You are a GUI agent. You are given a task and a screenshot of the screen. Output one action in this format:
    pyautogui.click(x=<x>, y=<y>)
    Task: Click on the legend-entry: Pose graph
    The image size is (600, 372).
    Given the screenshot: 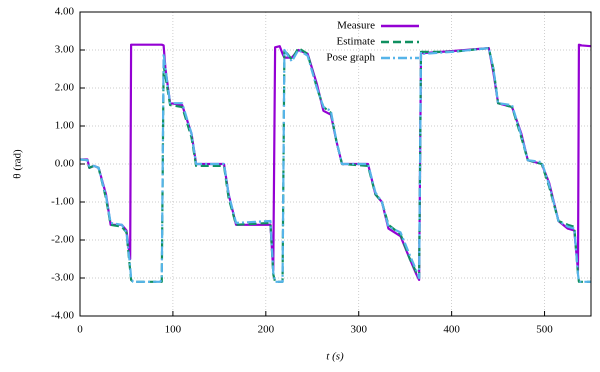 What is the action you would take?
    pyautogui.click(x=372, y=58)
    